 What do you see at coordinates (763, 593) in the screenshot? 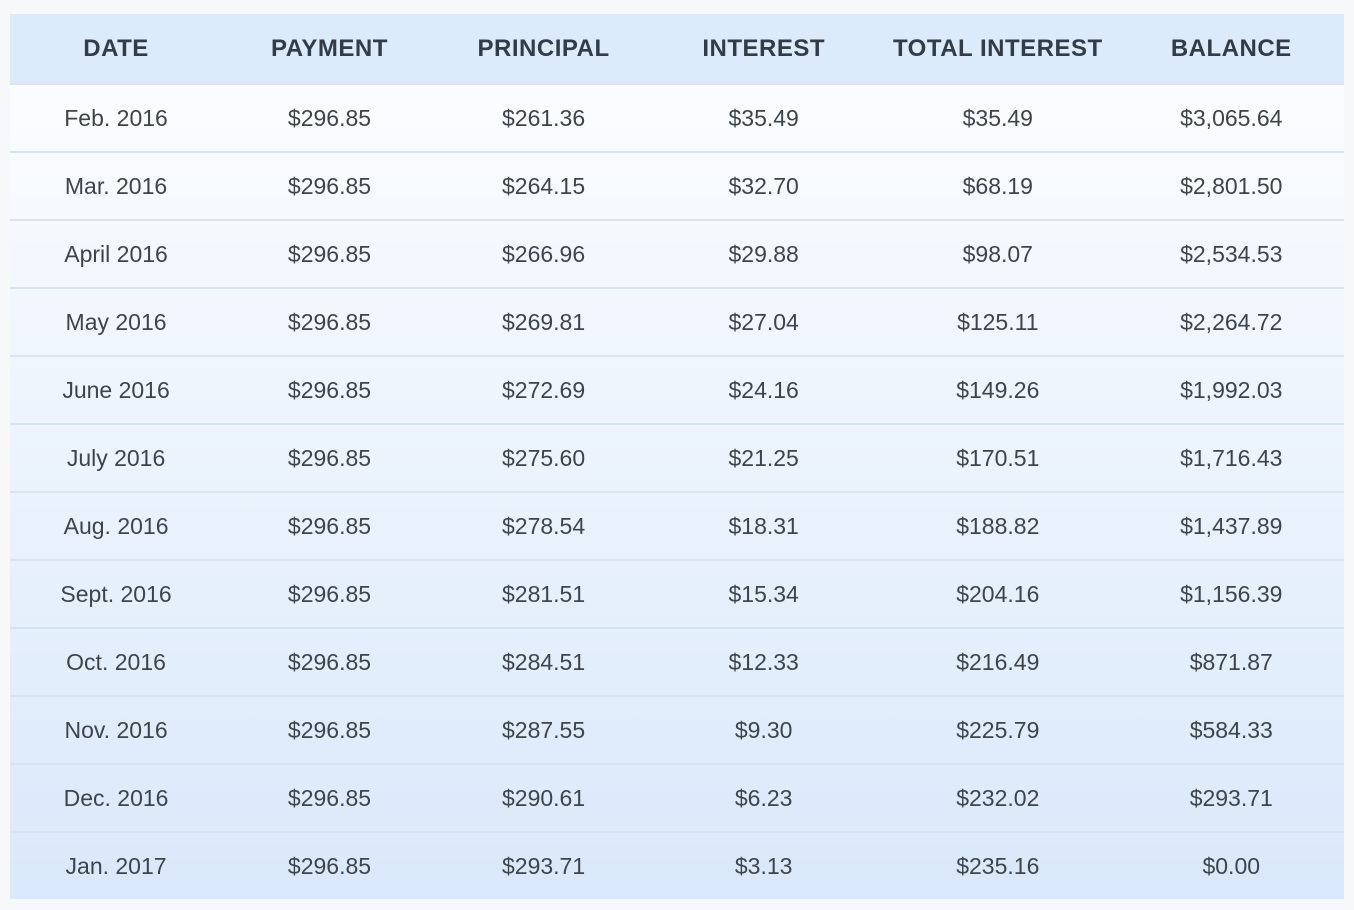
I see `cell-interest: $15.34` at bounding box center [763, 593].